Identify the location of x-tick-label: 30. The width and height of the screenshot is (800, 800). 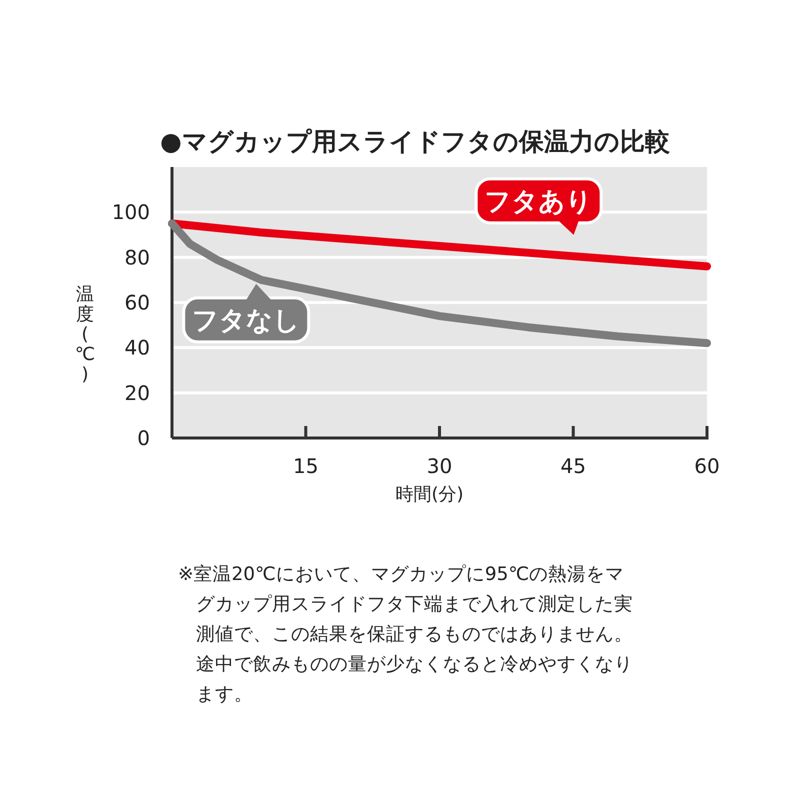
(439, 466).